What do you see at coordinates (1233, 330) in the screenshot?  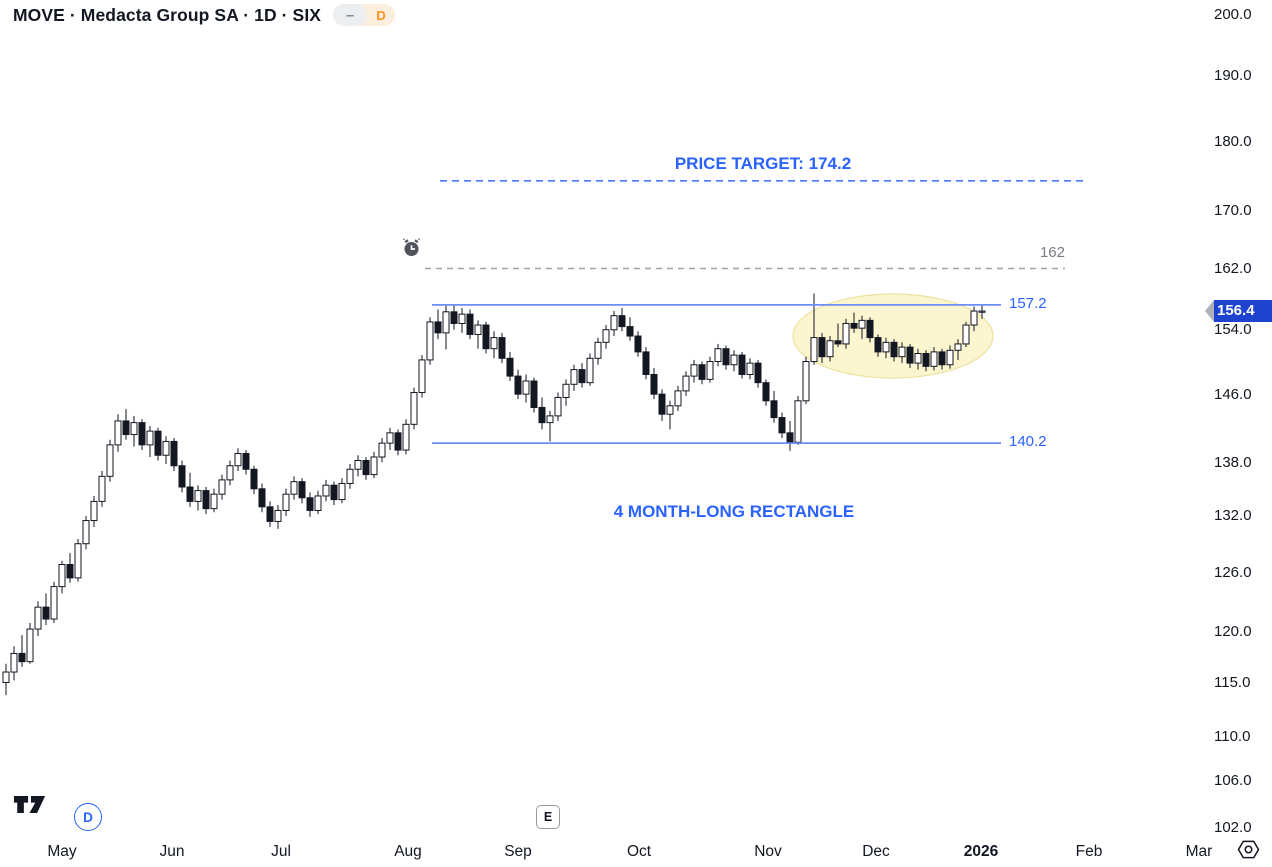 I see `price-tick-label: 154.0` at bounding box center [1233, 330].